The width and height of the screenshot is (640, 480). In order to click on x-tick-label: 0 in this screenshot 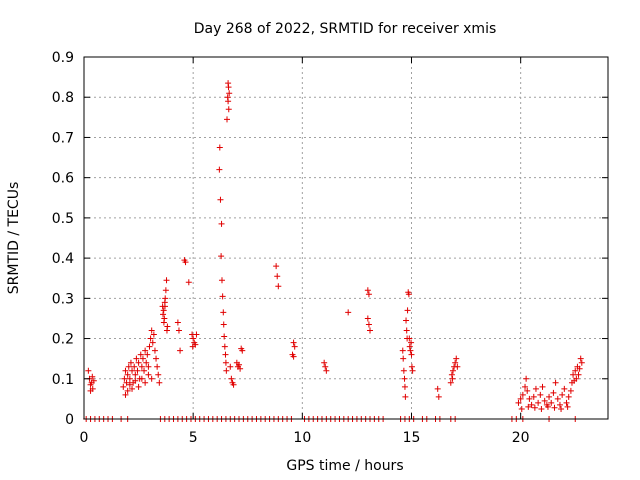, I will do `click(84, 438)`.